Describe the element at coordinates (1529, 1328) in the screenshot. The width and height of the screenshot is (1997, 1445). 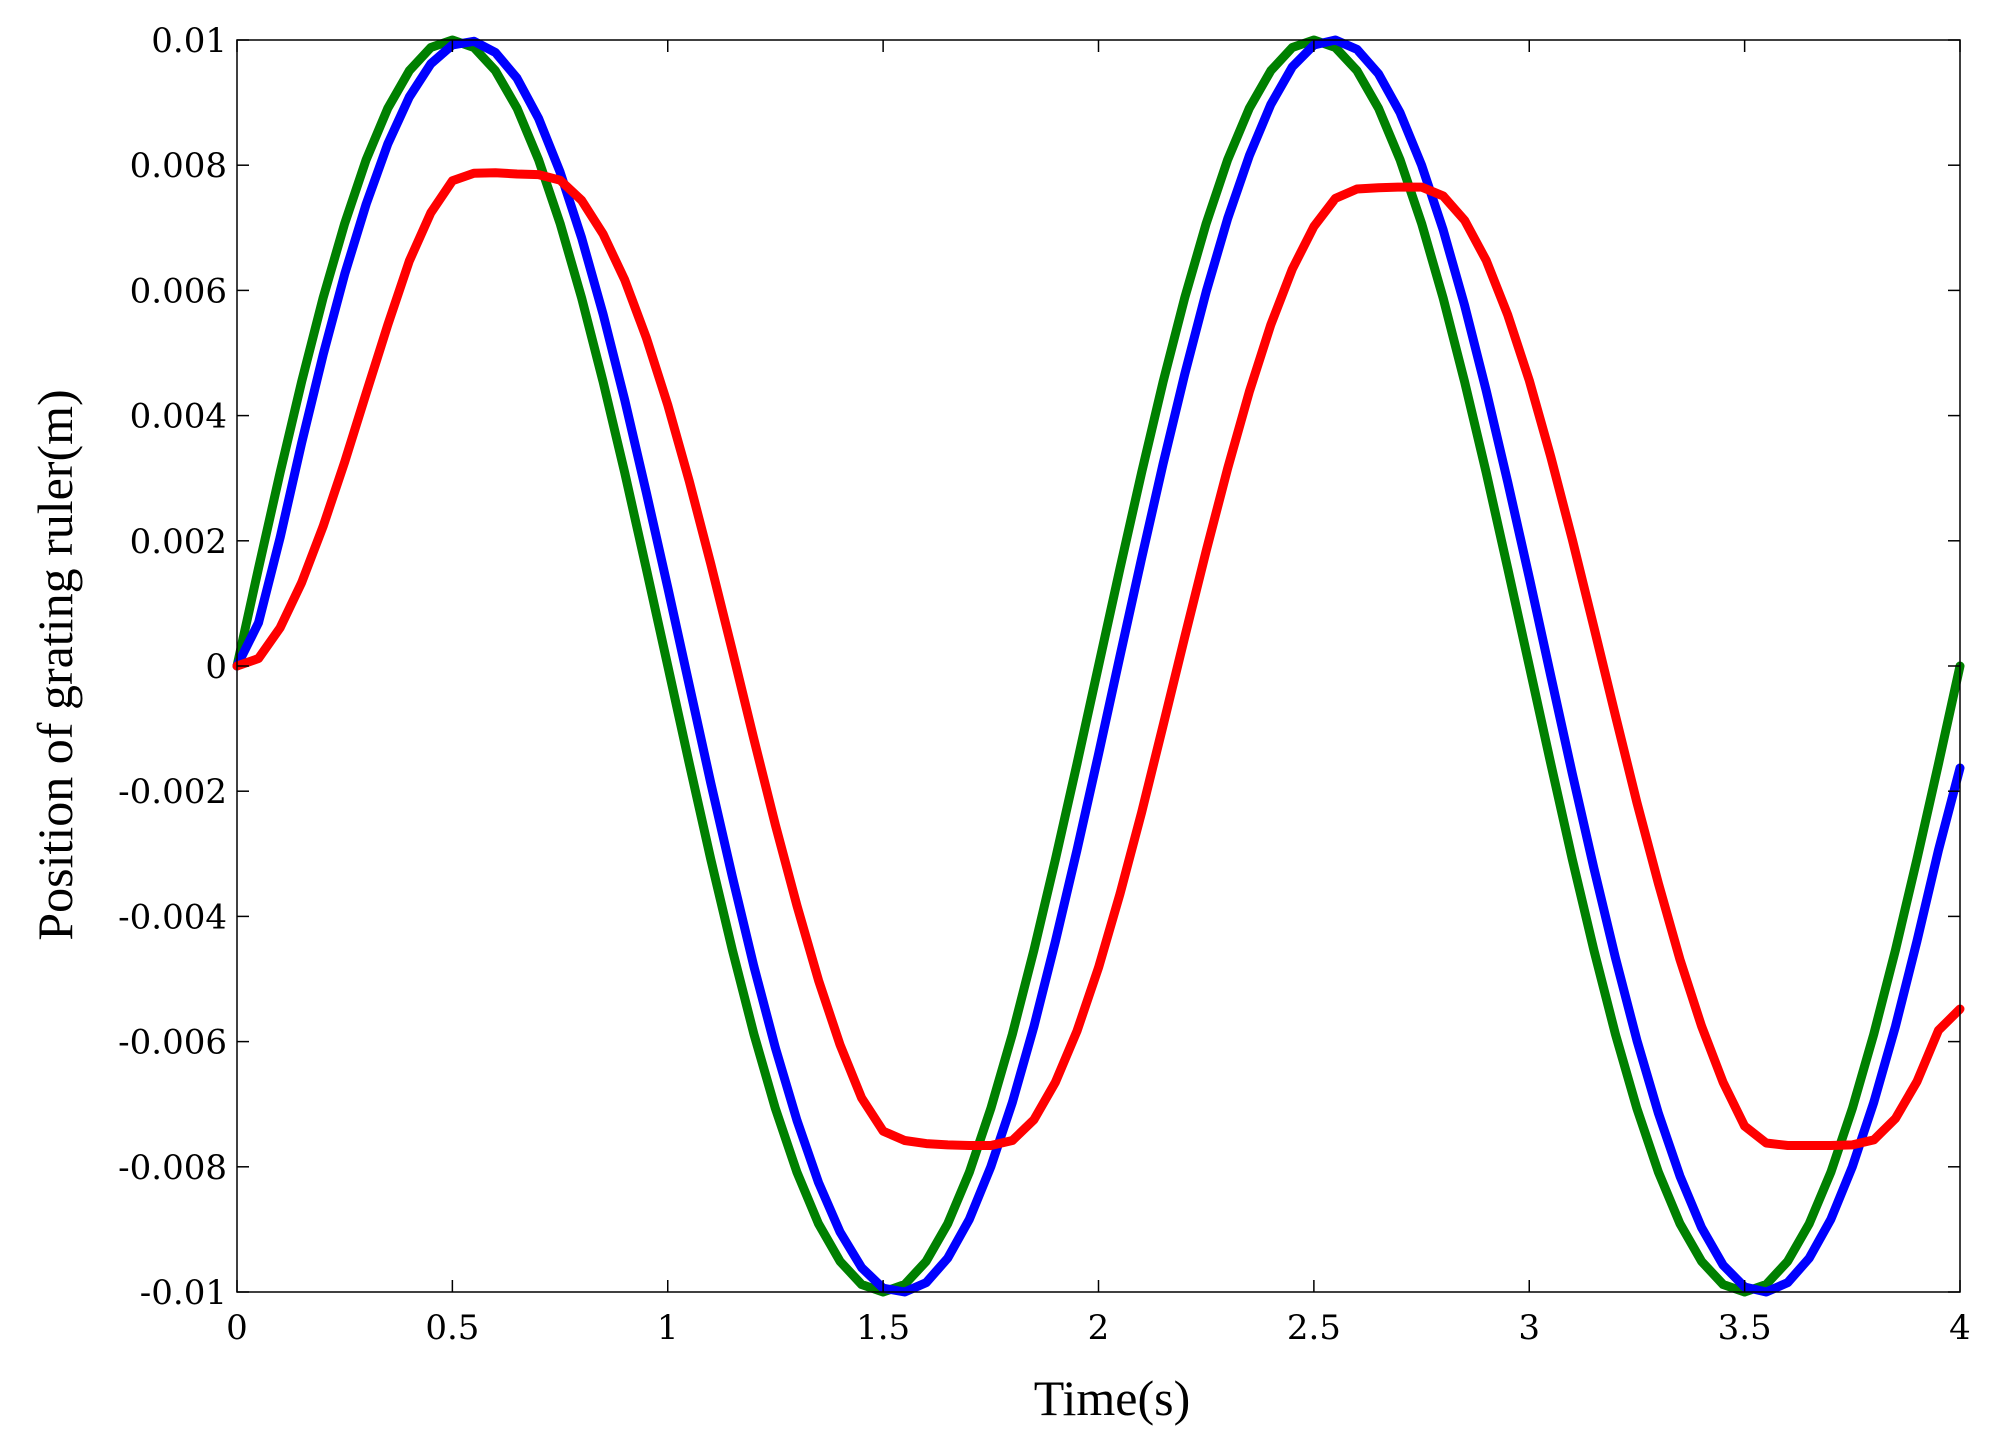
I see `x-tick-label: 3` at that location.